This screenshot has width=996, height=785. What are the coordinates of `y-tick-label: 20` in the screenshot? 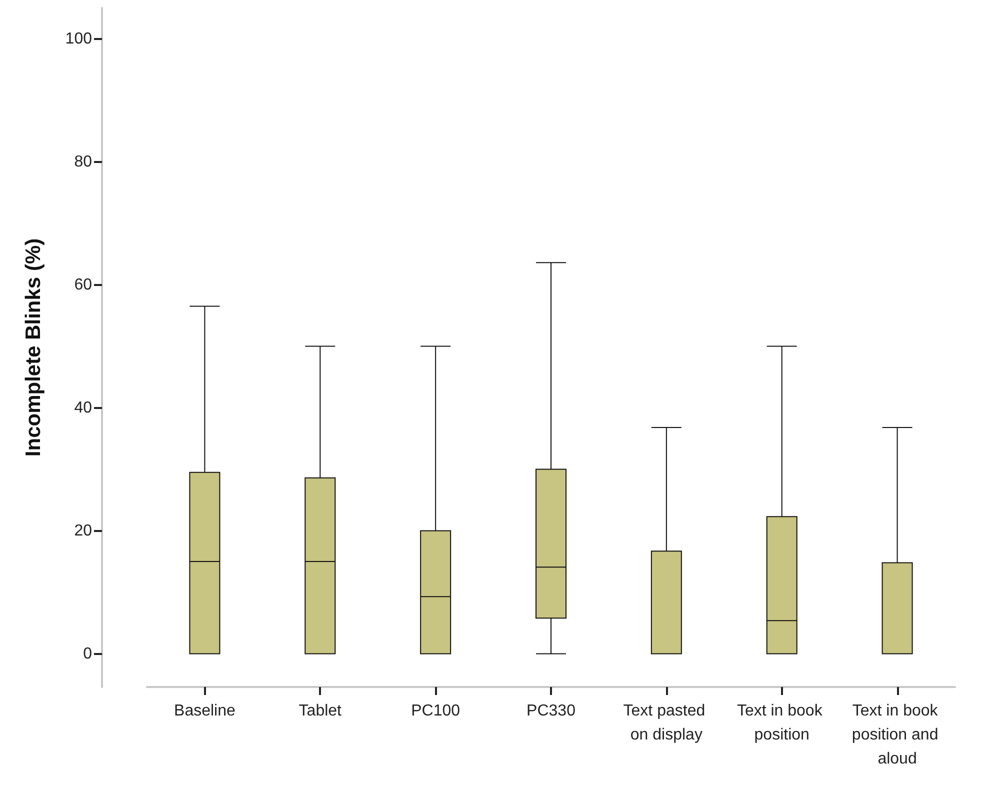 It's located at (83, 531).